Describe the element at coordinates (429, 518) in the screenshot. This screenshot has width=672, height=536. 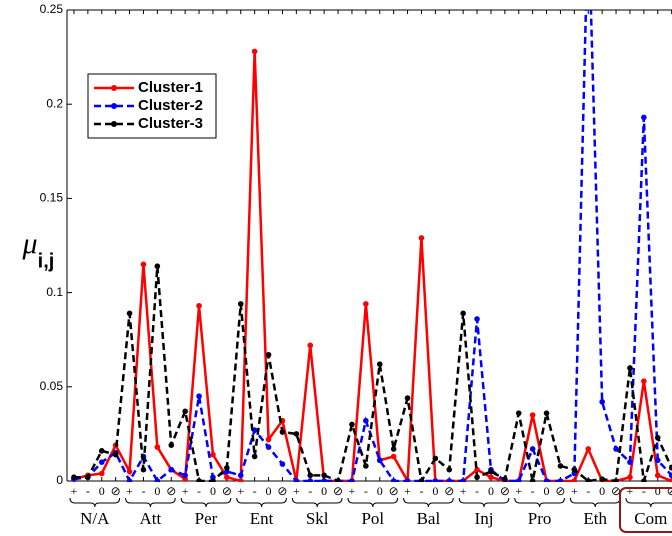
I see `group-label: Bal` at that location.